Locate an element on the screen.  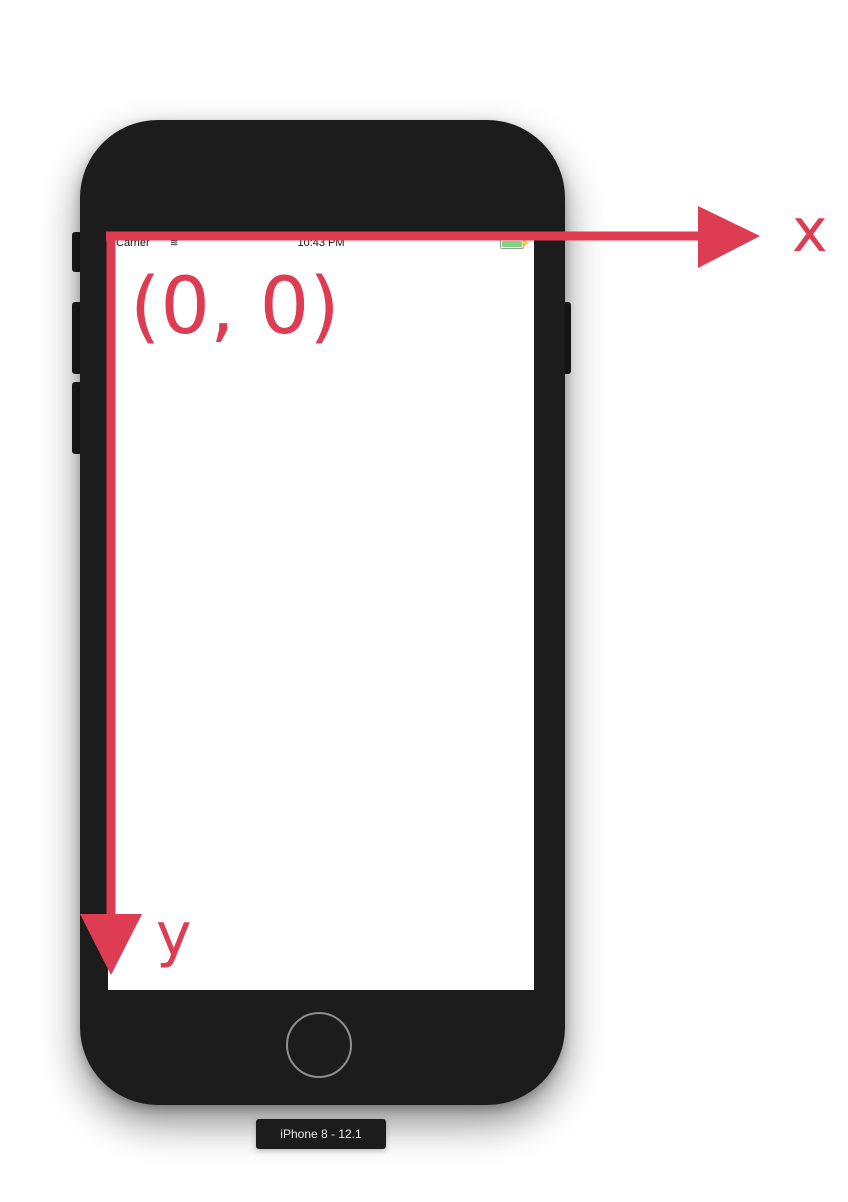
home-button is located at coordinates (319, 1045).